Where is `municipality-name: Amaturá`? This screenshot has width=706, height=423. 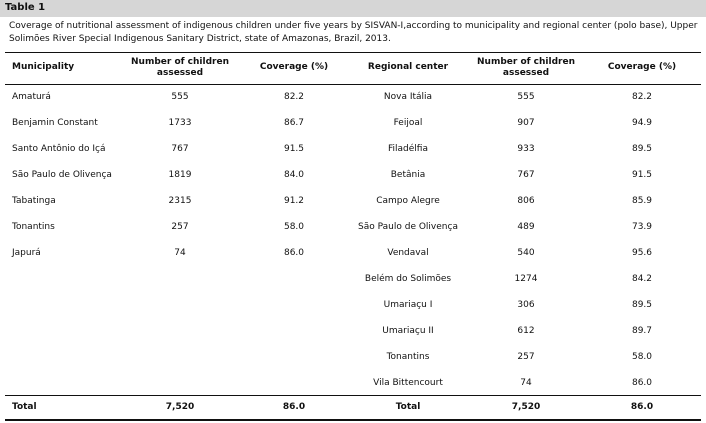
municipality-name: Amaturá is located at coordinates (31, 97).